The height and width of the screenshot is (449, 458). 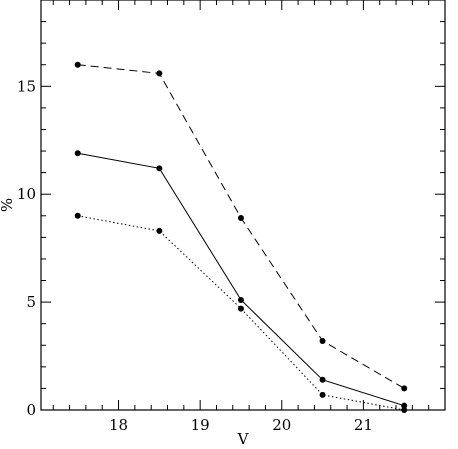 I want to click on x-tick-label: 20, so click(x=281, y=425).